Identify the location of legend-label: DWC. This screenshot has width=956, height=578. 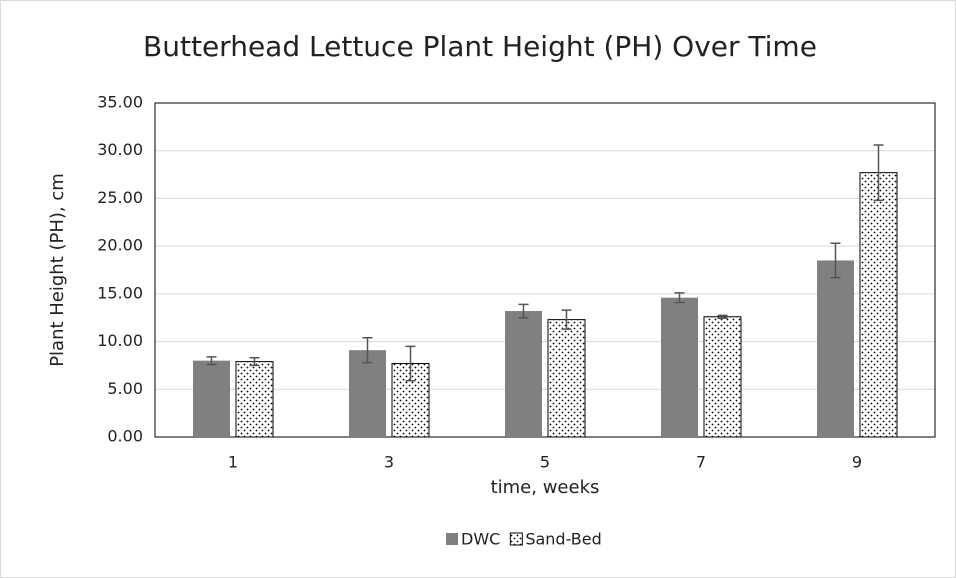
(480, 539).